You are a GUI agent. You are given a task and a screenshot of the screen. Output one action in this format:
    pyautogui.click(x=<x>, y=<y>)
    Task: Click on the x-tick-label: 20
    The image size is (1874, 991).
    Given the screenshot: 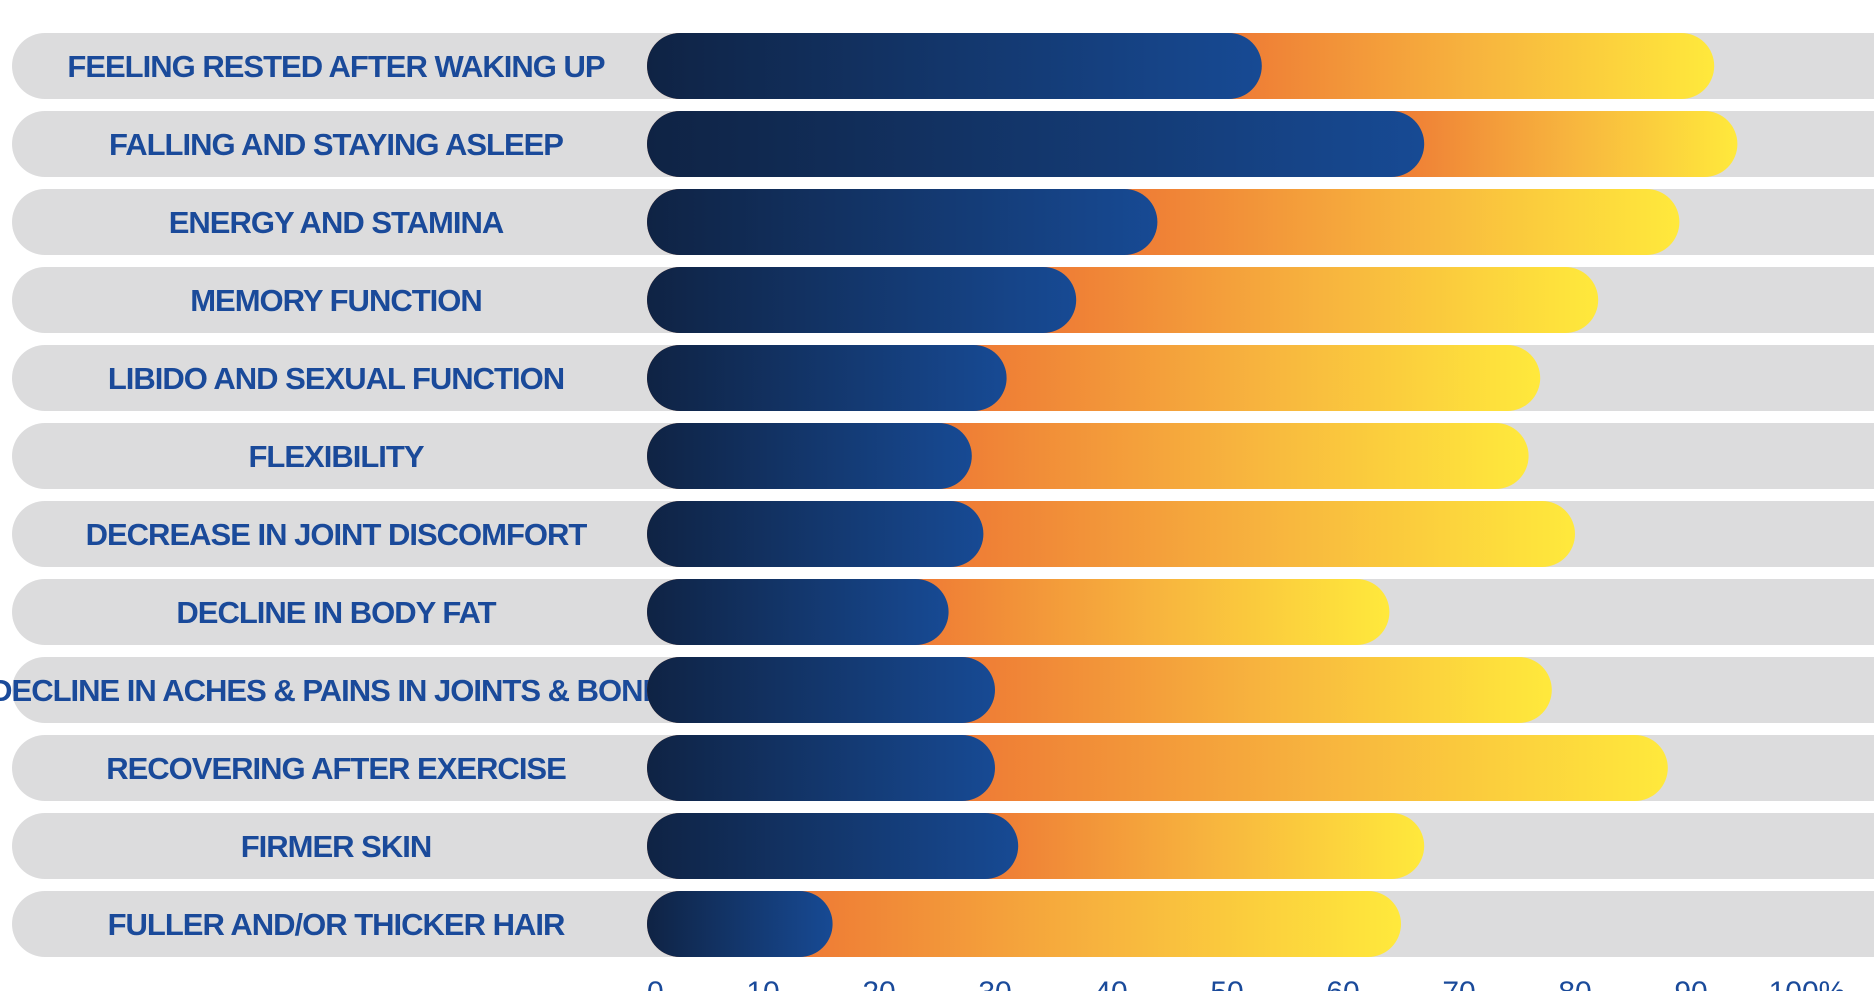 What is the action you would take?
    pyautogui.click(x=878, y=983)
    